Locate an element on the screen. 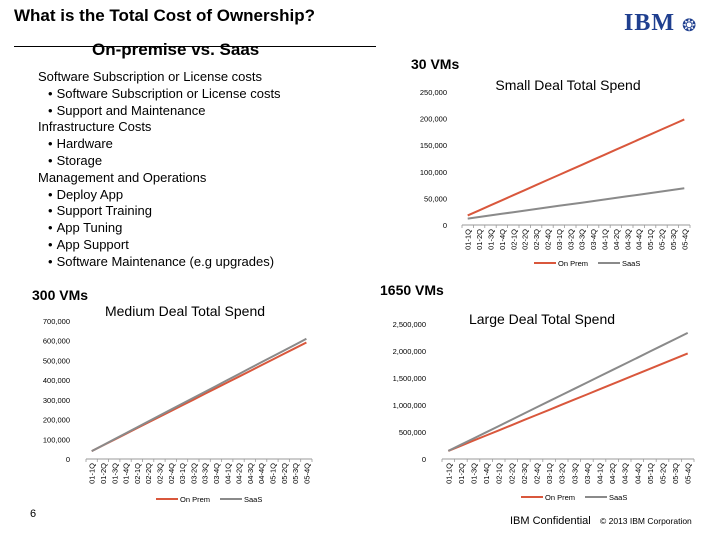 The image size is (720, 540). large-deal-chart-title: Large Deal Total Spend is located at coordinates (542, 319).